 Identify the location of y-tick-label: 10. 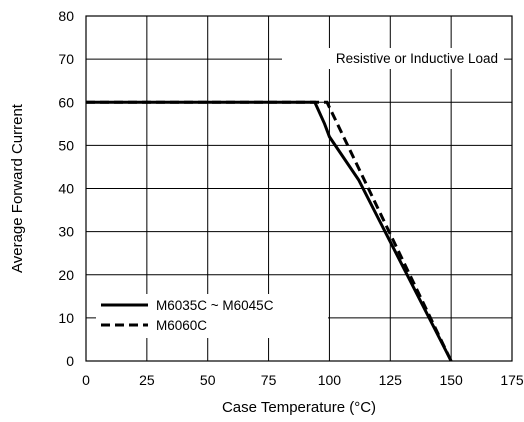
(66, 318).